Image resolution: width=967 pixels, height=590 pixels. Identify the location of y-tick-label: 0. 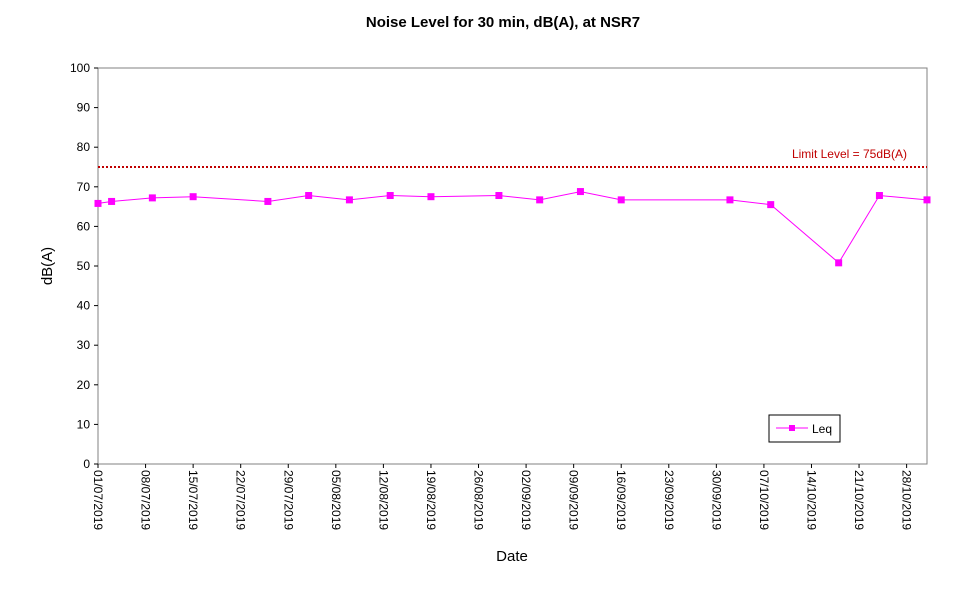
(86, 464).